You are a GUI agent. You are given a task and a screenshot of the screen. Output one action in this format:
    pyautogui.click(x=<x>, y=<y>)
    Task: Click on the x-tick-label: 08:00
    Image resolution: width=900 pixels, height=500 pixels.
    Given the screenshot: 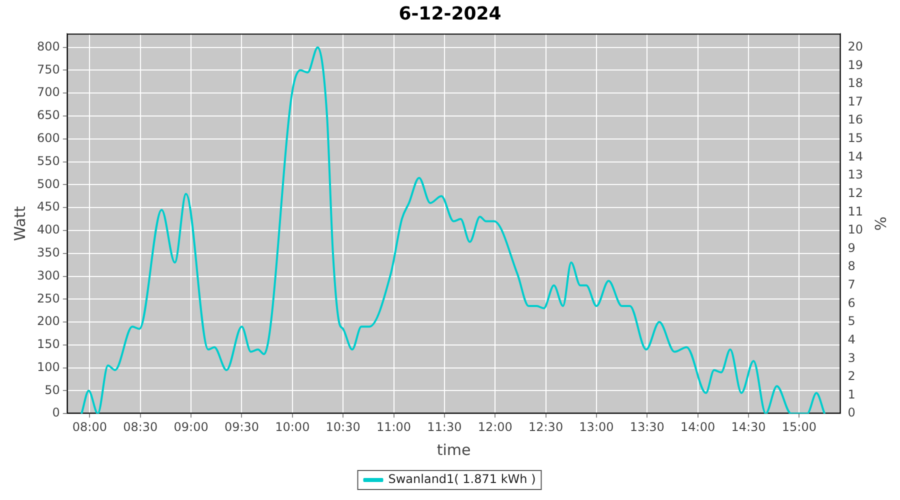 What is the action you would take?
    pyautogui.click(x=90, y=427)
    